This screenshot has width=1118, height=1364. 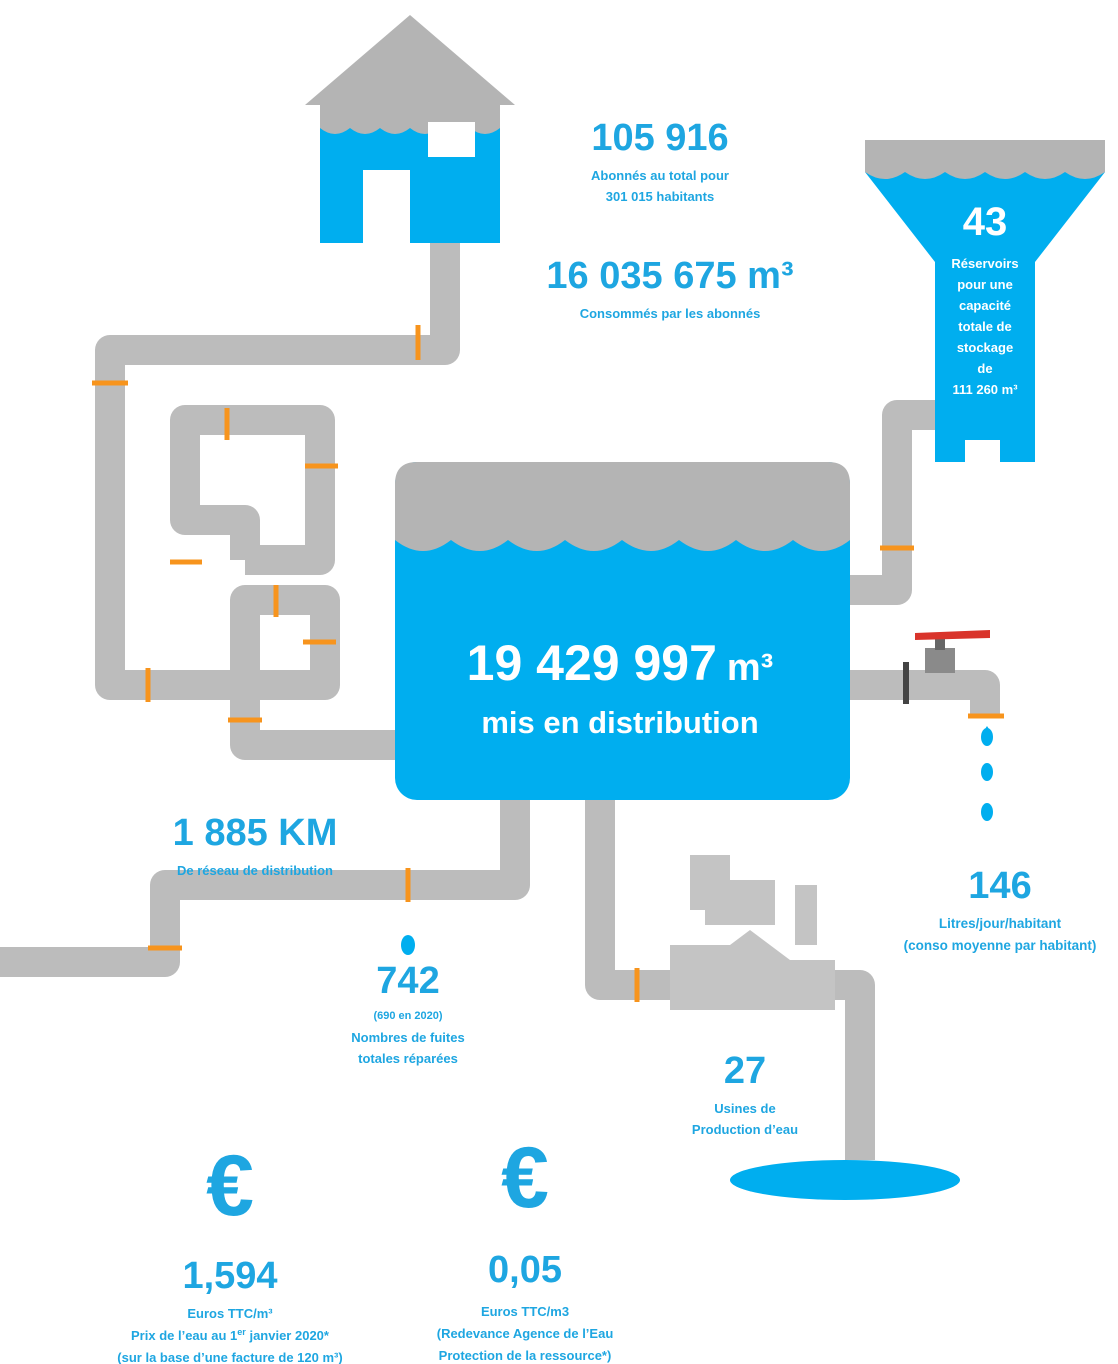 I want to click on stat-label: De réseau de distribution, so click(x=255, y=870).